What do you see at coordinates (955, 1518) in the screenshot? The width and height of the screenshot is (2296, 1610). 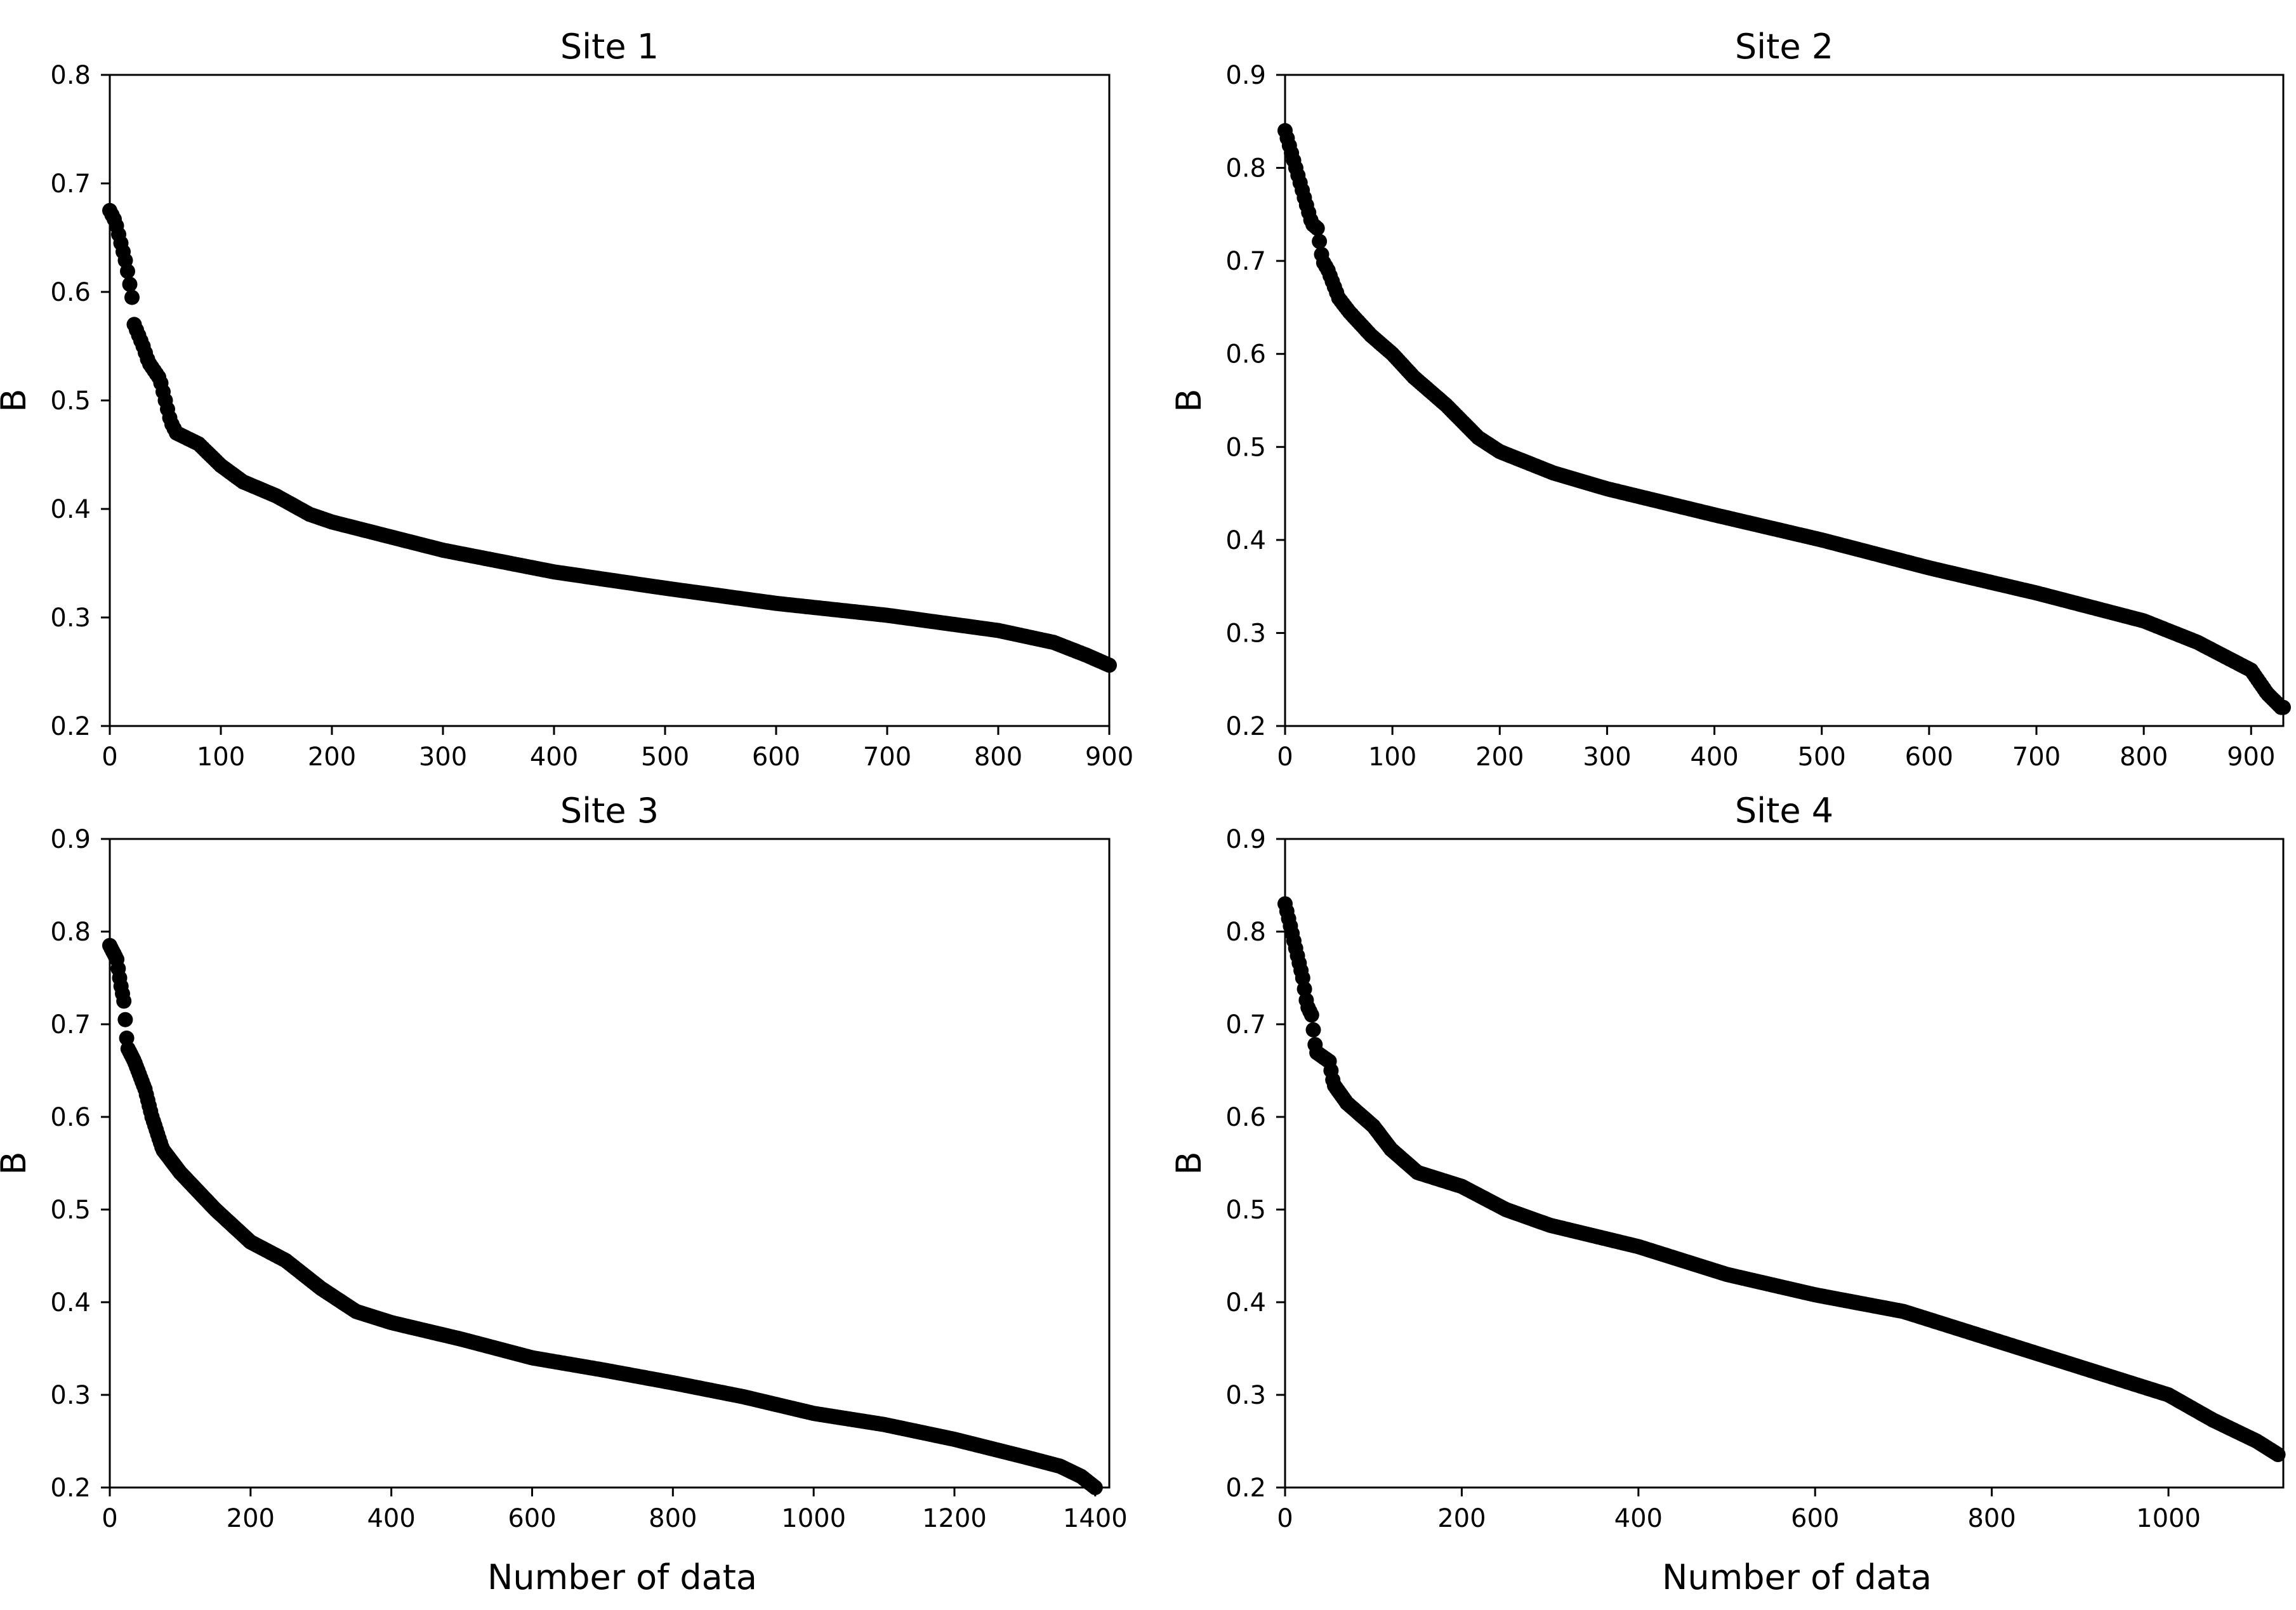 I see `x-tick-label: 1200` at bounding box center [955, 1518].